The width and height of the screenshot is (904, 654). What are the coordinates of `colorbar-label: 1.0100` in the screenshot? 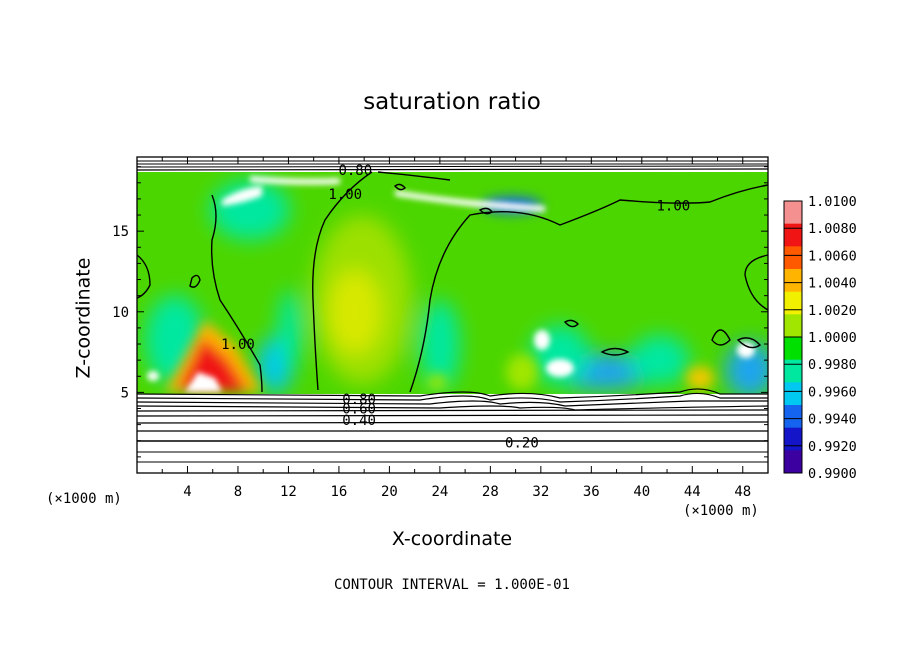 It's located at (832, 202).